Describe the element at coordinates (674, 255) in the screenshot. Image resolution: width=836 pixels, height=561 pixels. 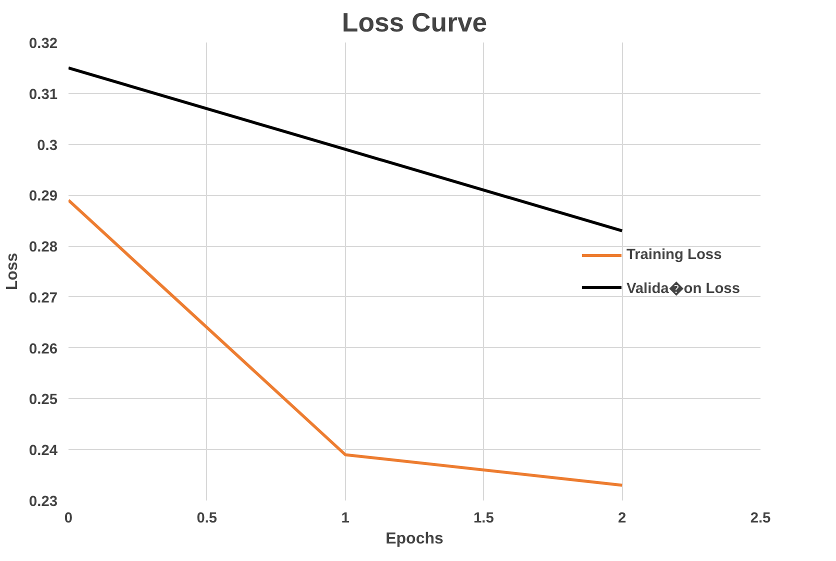
I see `legend-label: Training Loss` at that location.